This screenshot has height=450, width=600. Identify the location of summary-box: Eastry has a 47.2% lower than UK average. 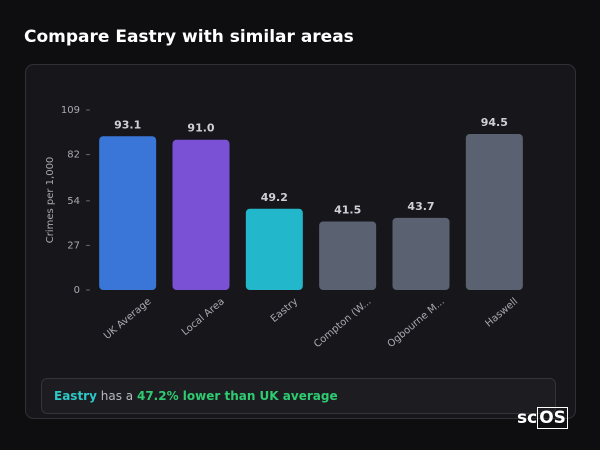
(298, 396).